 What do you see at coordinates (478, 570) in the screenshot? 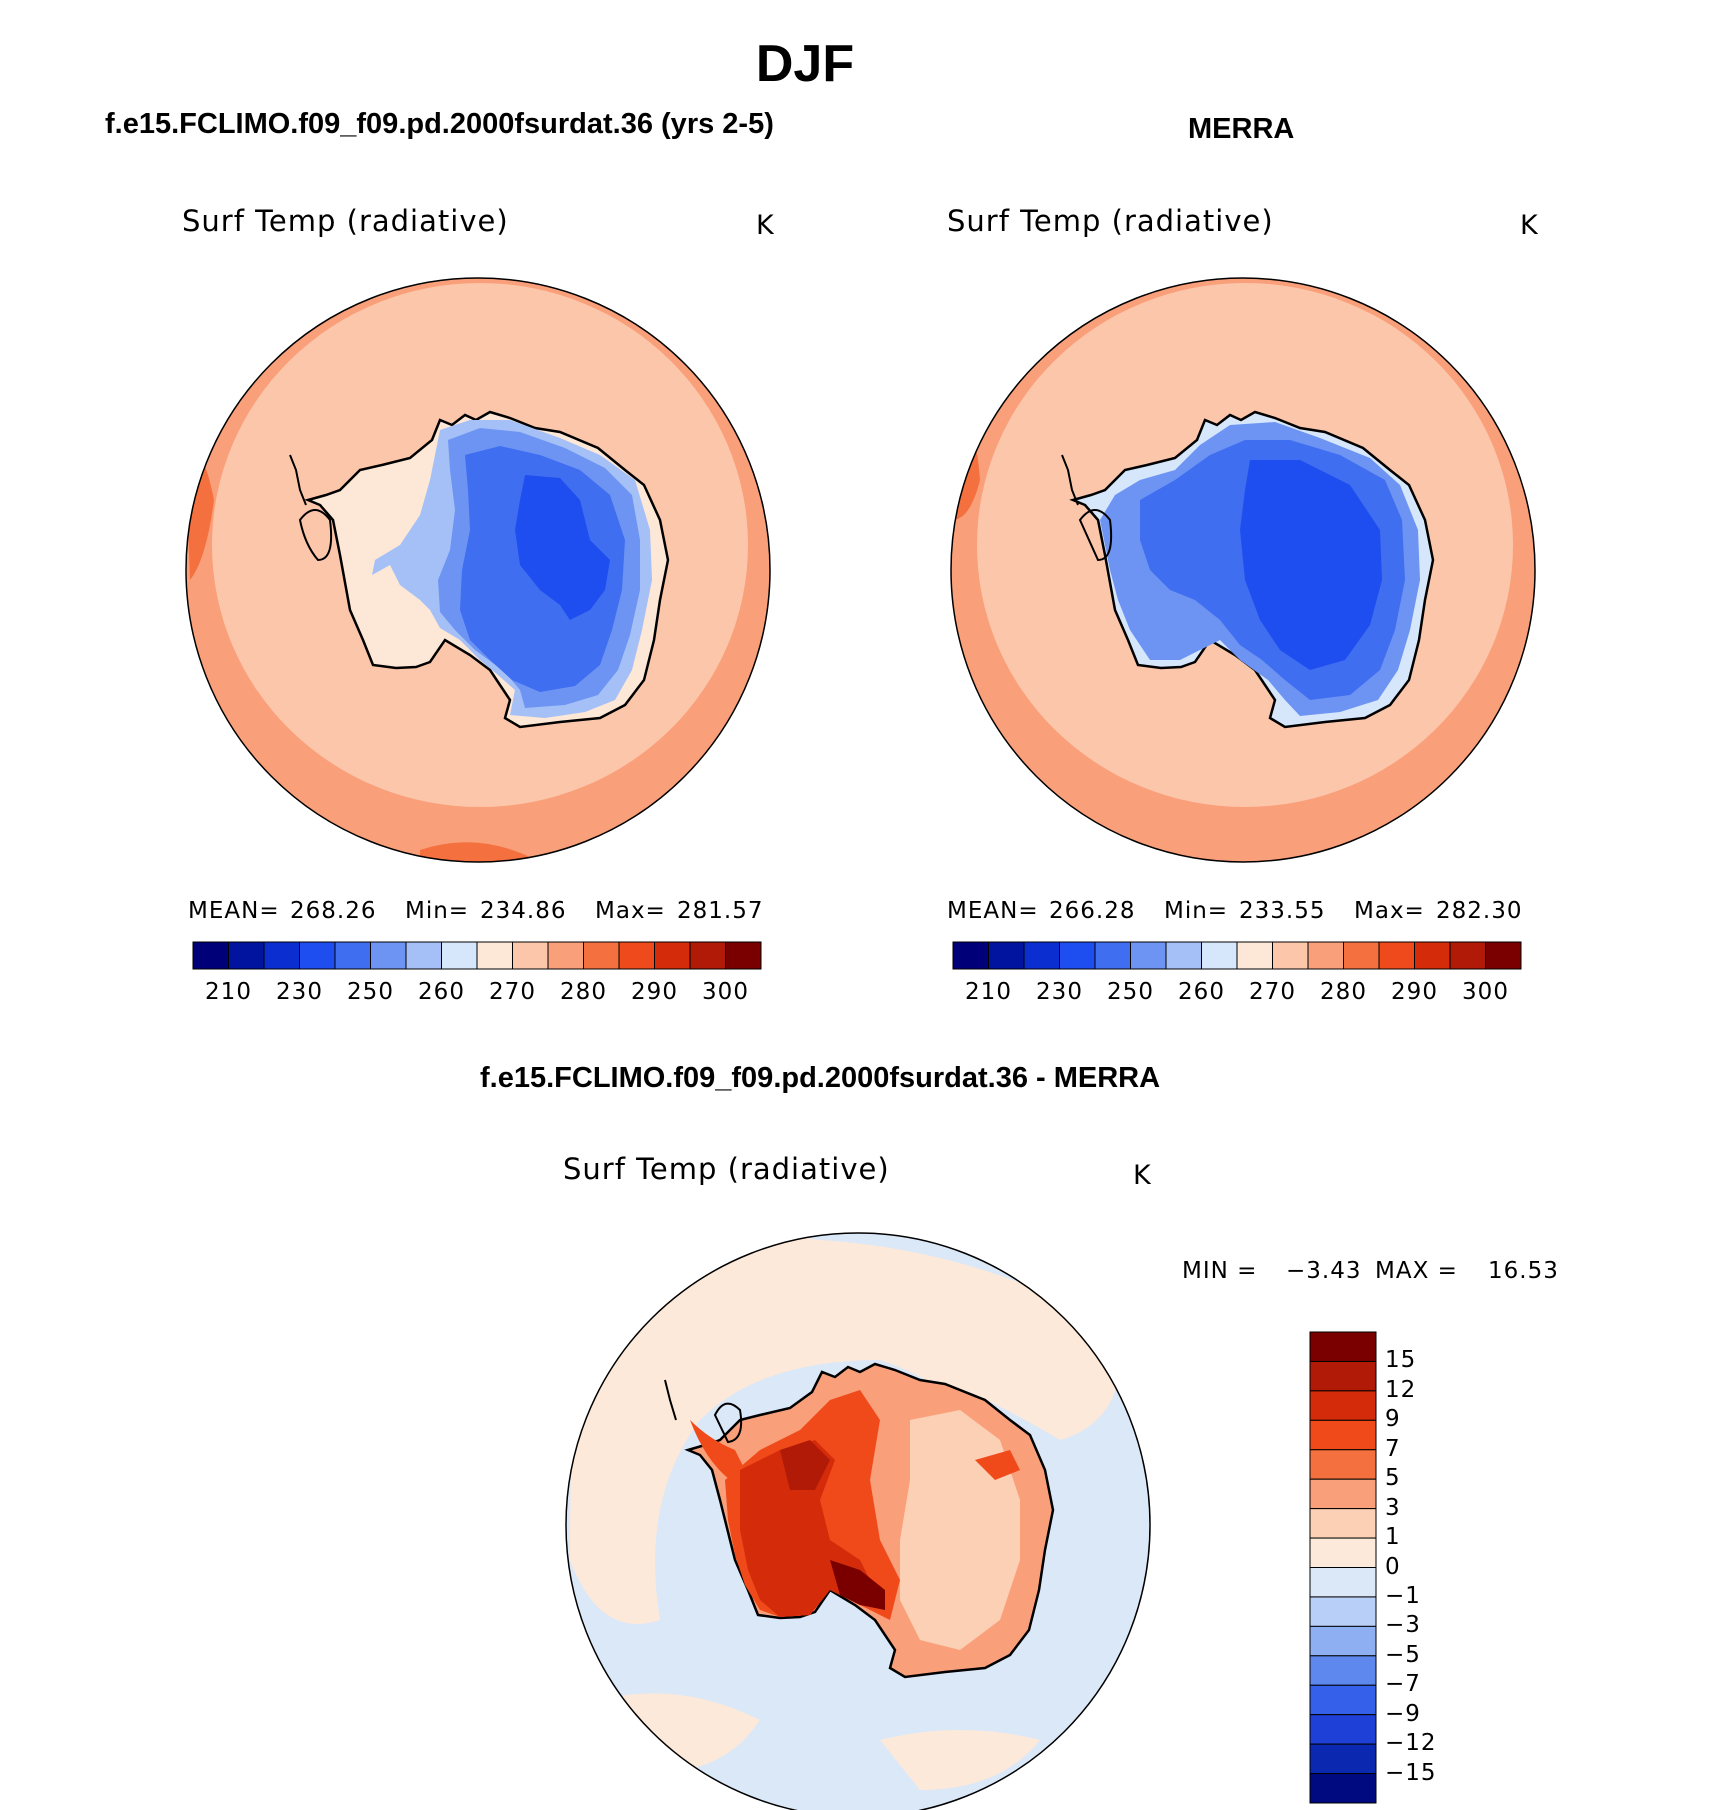
I see `model-map-border` at bounding box center [478, 570].